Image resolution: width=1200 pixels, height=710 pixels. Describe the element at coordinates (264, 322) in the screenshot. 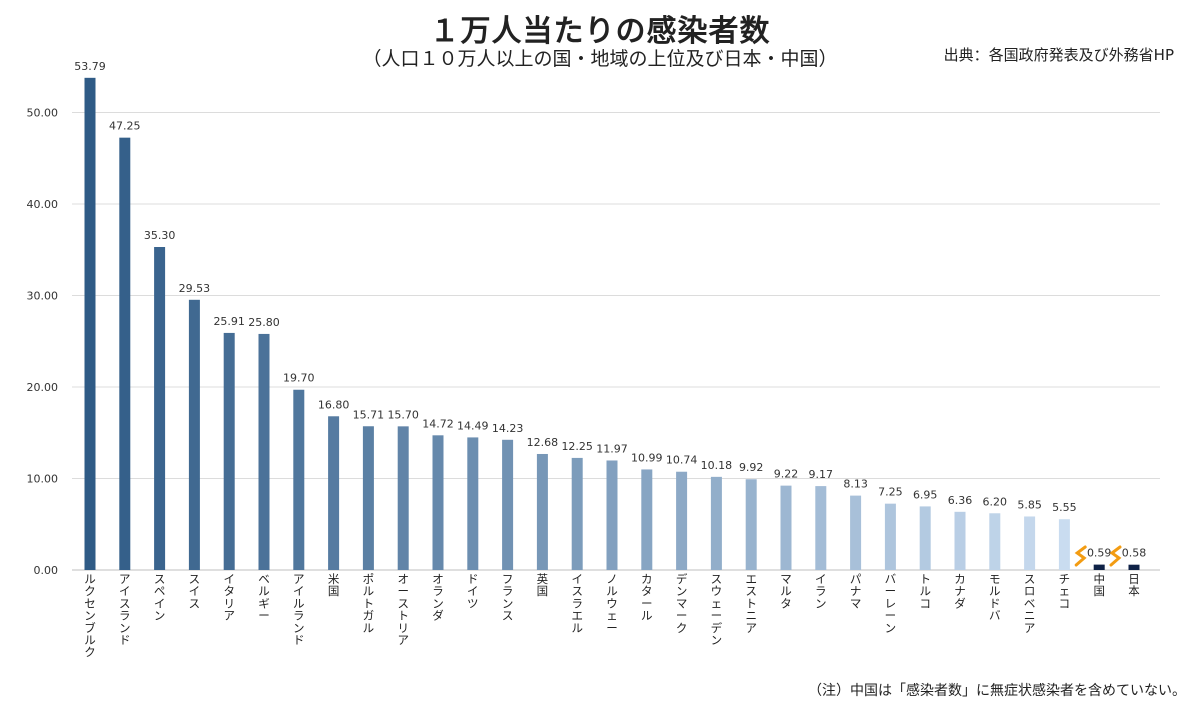

I see `value-label: 25.80` at that location.